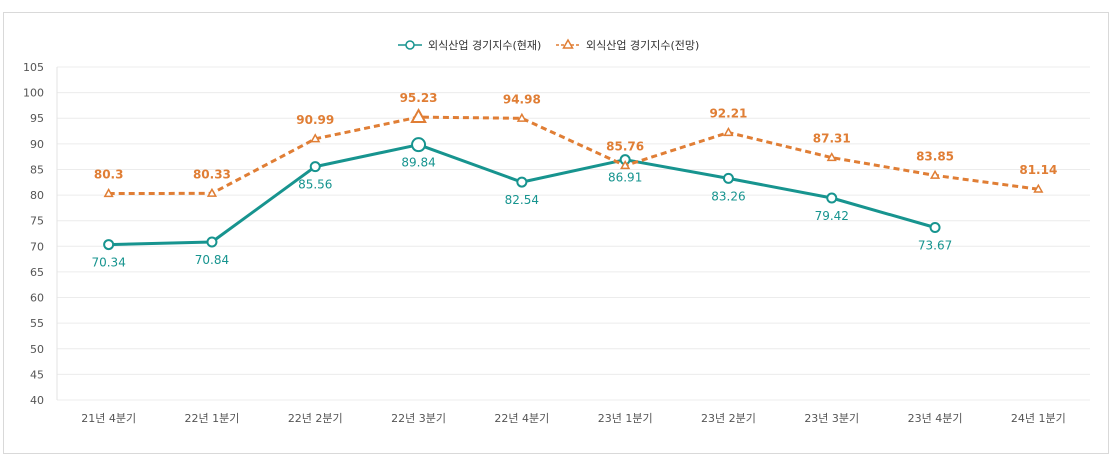  I want to click on current-data-label: 83.26, so click(728, 196).